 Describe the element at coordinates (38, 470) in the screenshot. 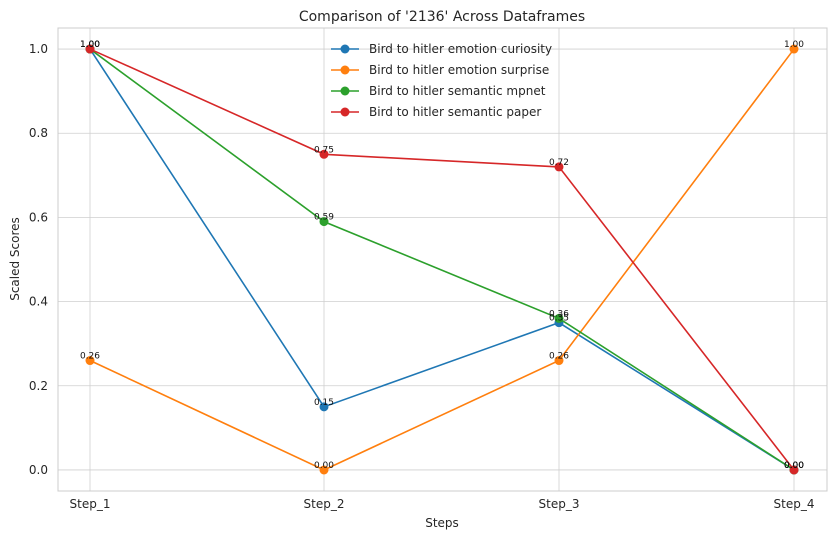

I see `y-tick-label: 0.0` at that location.